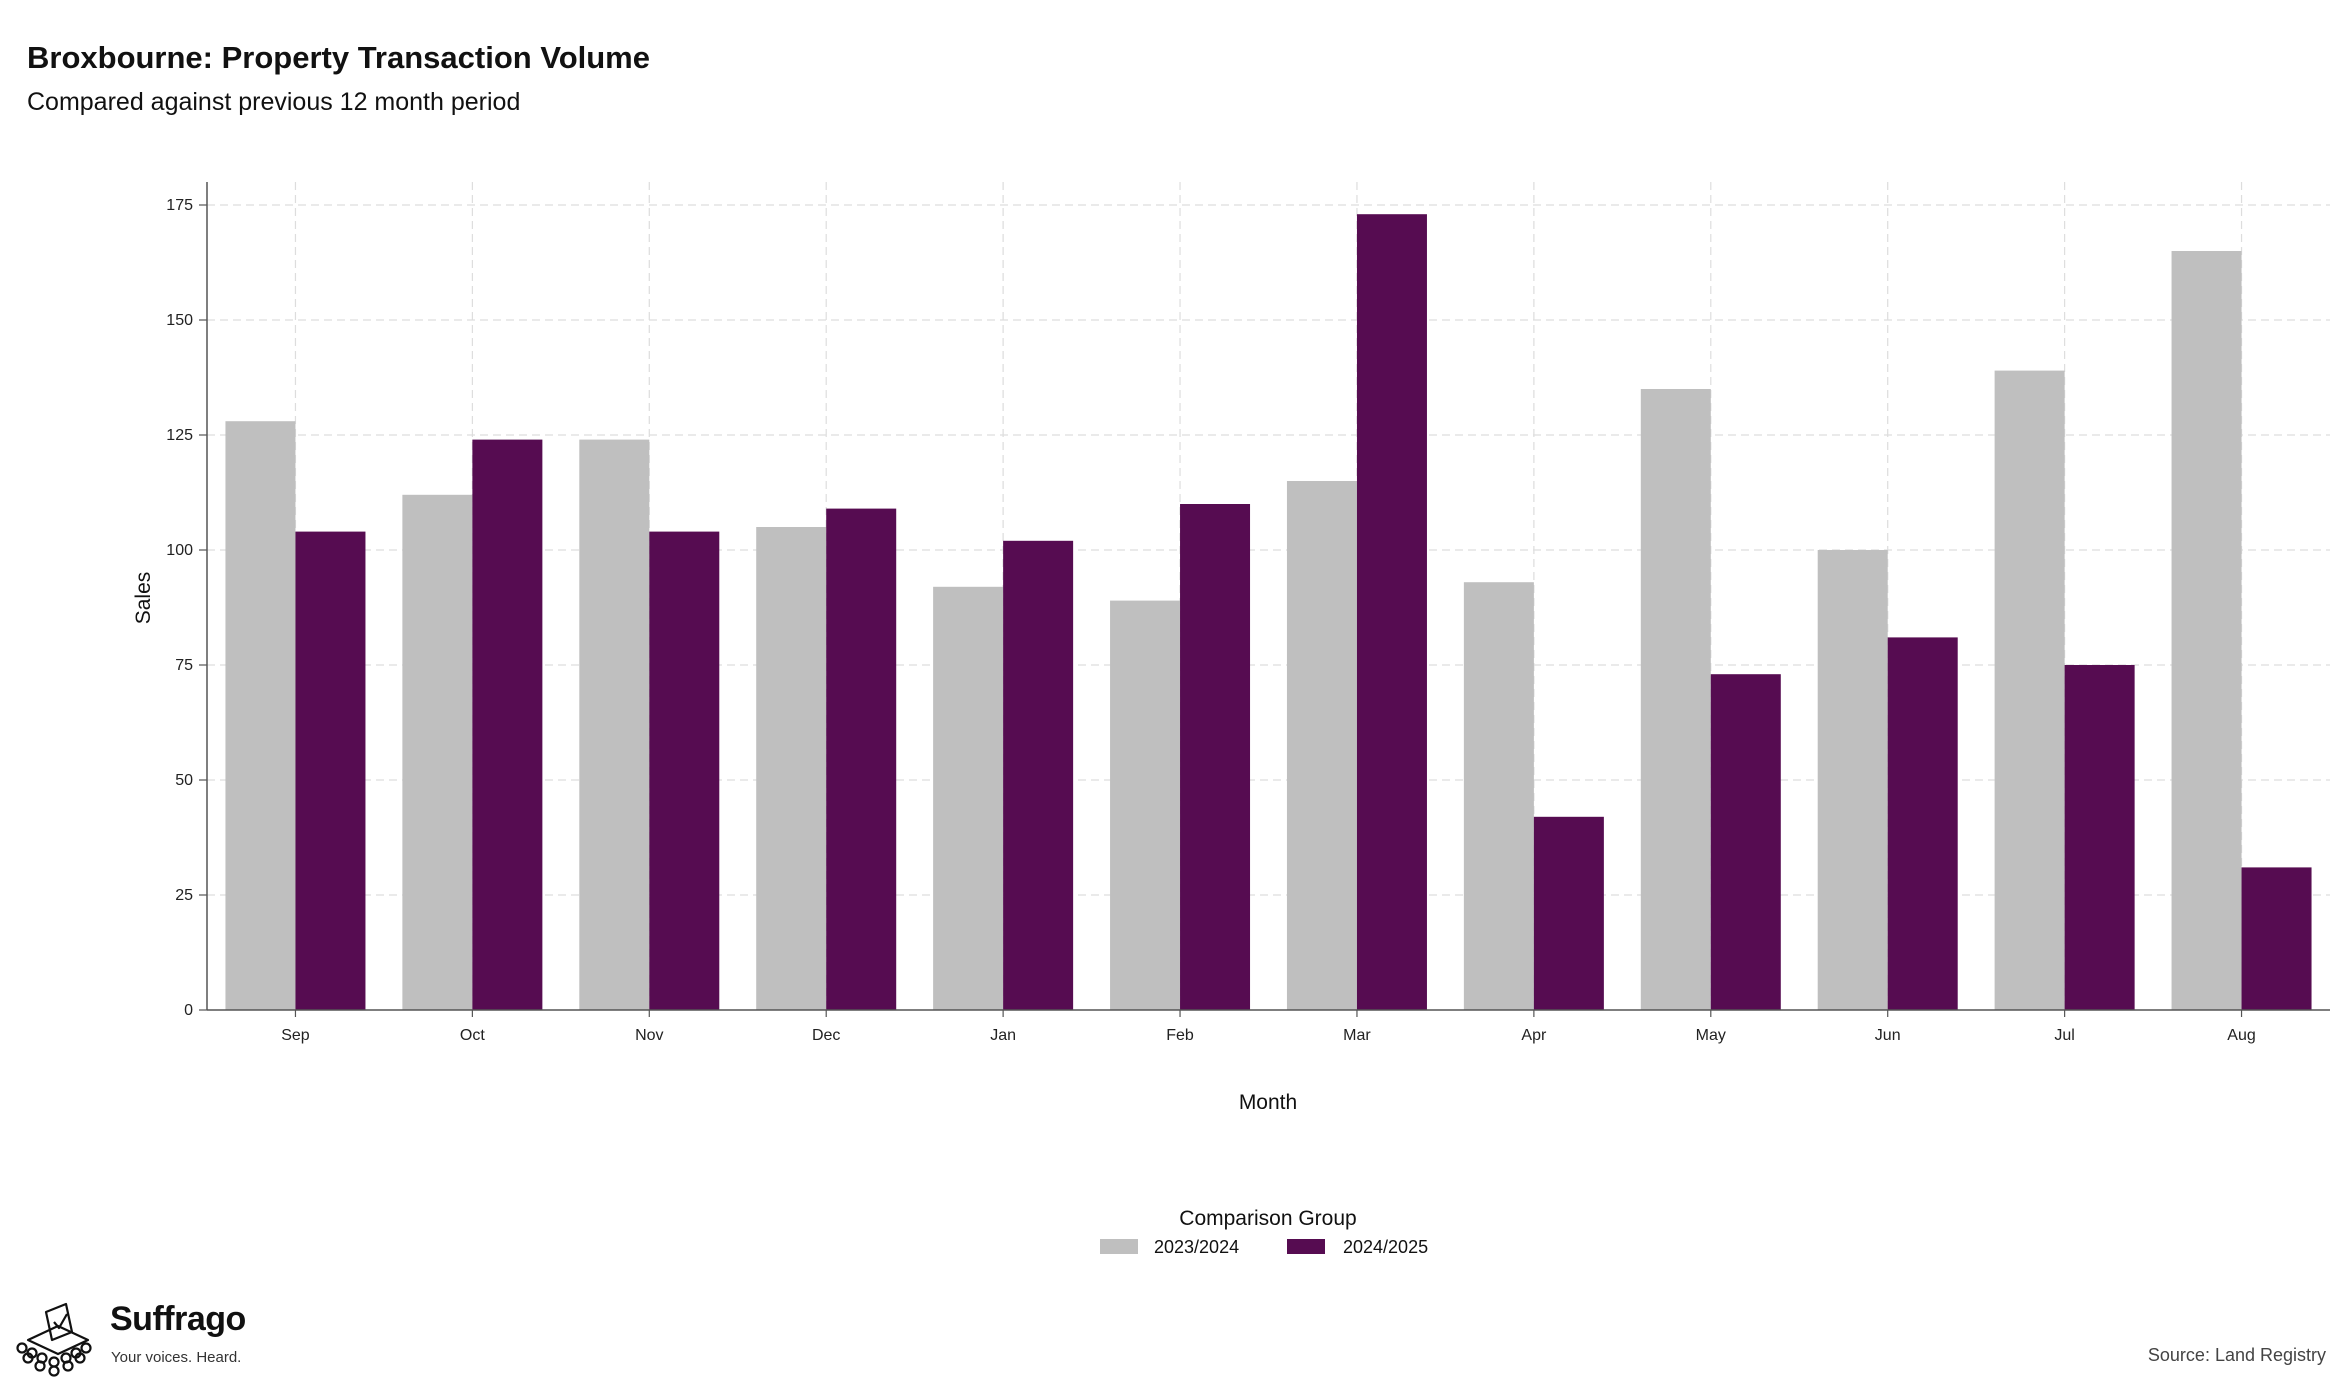  I want to click on y-tick-label: 125, so click(179, 435).